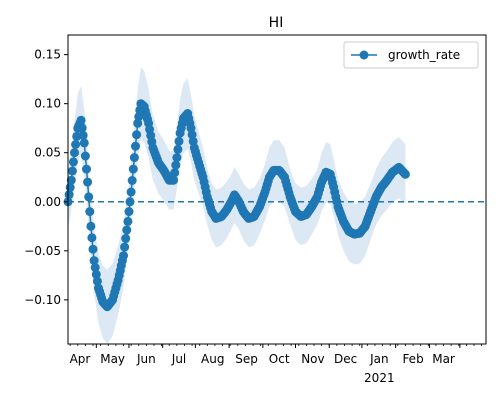 This screenshot has width=500, height=400. I want to click on y-tick-label: 0.15, so click(47, 55).